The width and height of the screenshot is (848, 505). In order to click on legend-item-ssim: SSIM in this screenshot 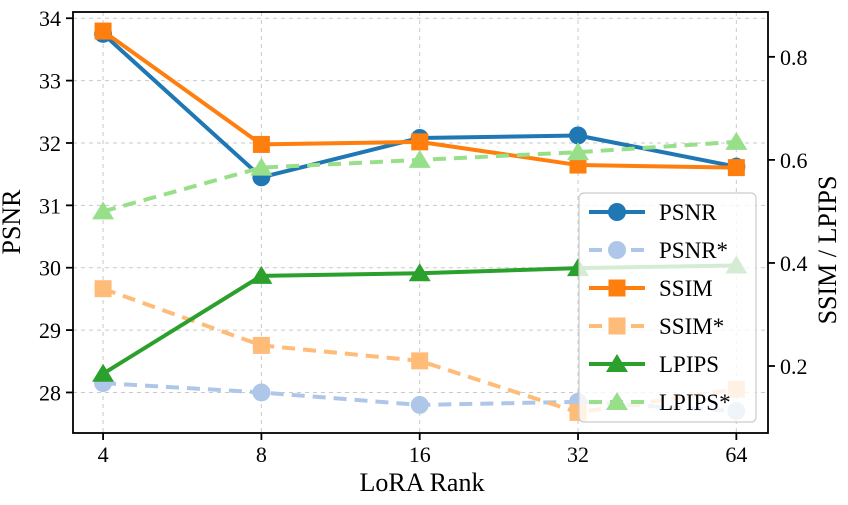, I will do `click(651, 288)`.